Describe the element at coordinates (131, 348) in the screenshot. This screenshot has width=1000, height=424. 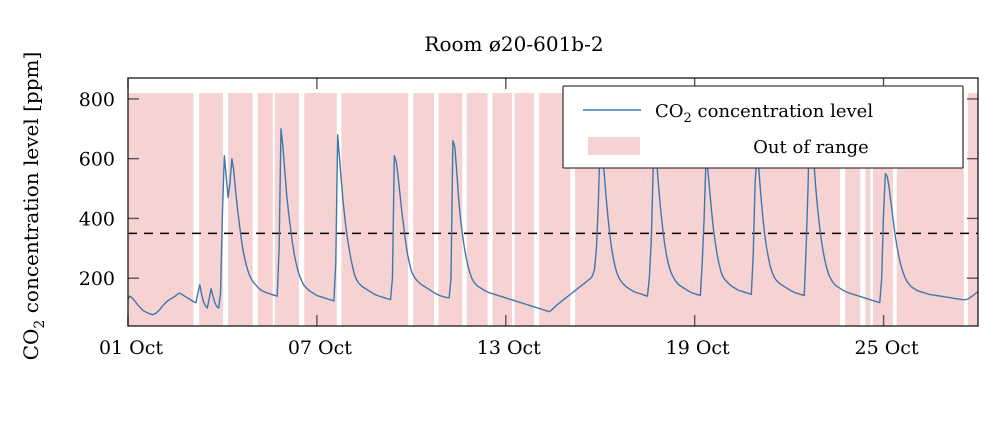
I see `x-tick-label: 01 Oct` at that location.